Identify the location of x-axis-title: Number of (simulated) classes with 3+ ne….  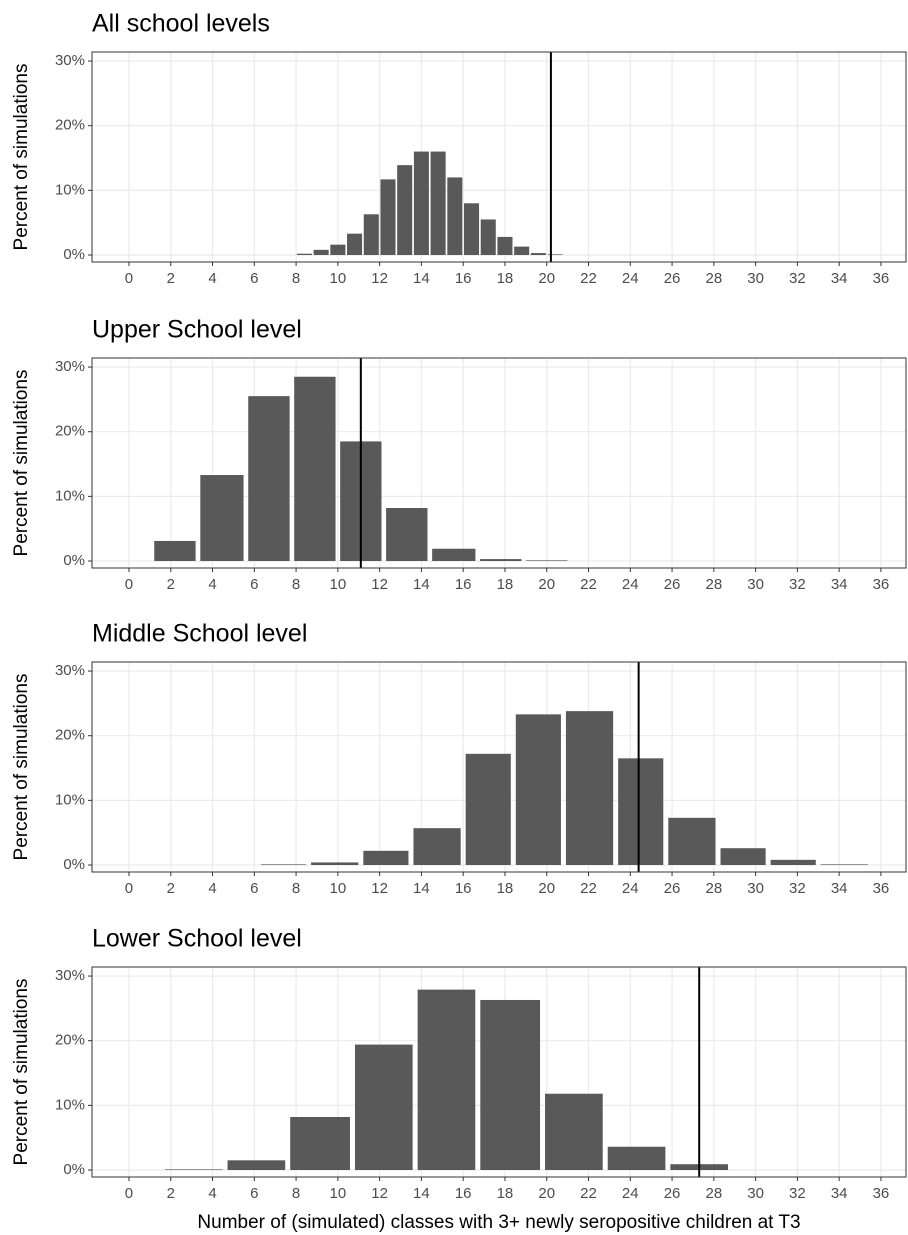
(498, 1222).